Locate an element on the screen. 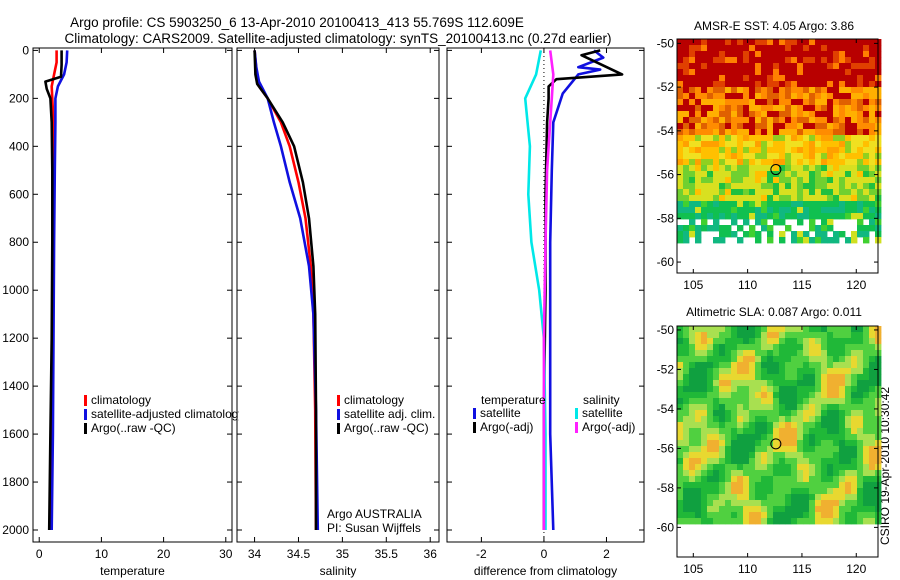  sst-map-panel: 105 110 115 120 -50 -52 -54 -56 -58 -60 is located at coordinates (769, 164).